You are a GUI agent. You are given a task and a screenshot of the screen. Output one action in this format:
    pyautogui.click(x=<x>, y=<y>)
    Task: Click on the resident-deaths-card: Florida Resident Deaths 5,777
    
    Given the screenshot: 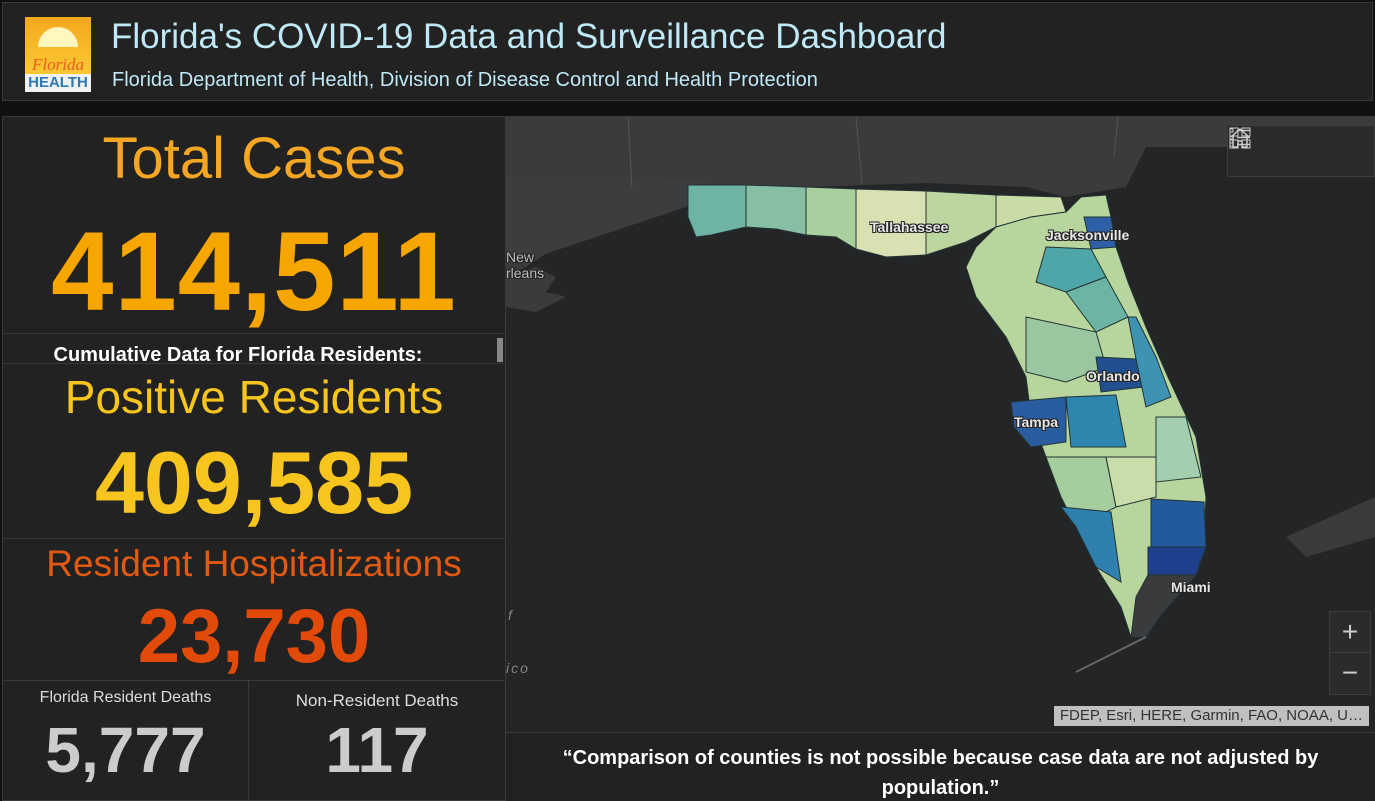 What is the action you would take?
    pyautogui.click(x=126, y=741)
    